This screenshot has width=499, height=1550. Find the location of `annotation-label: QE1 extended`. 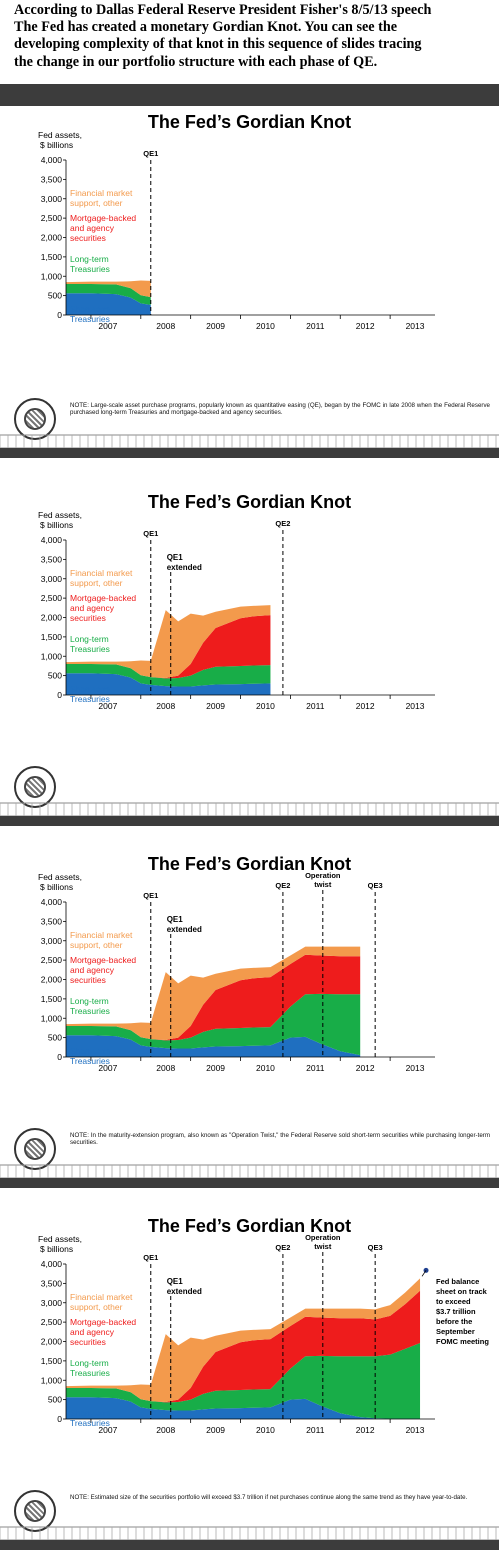

annotation-label: QE1 extended is located at coordinates (184, 924).